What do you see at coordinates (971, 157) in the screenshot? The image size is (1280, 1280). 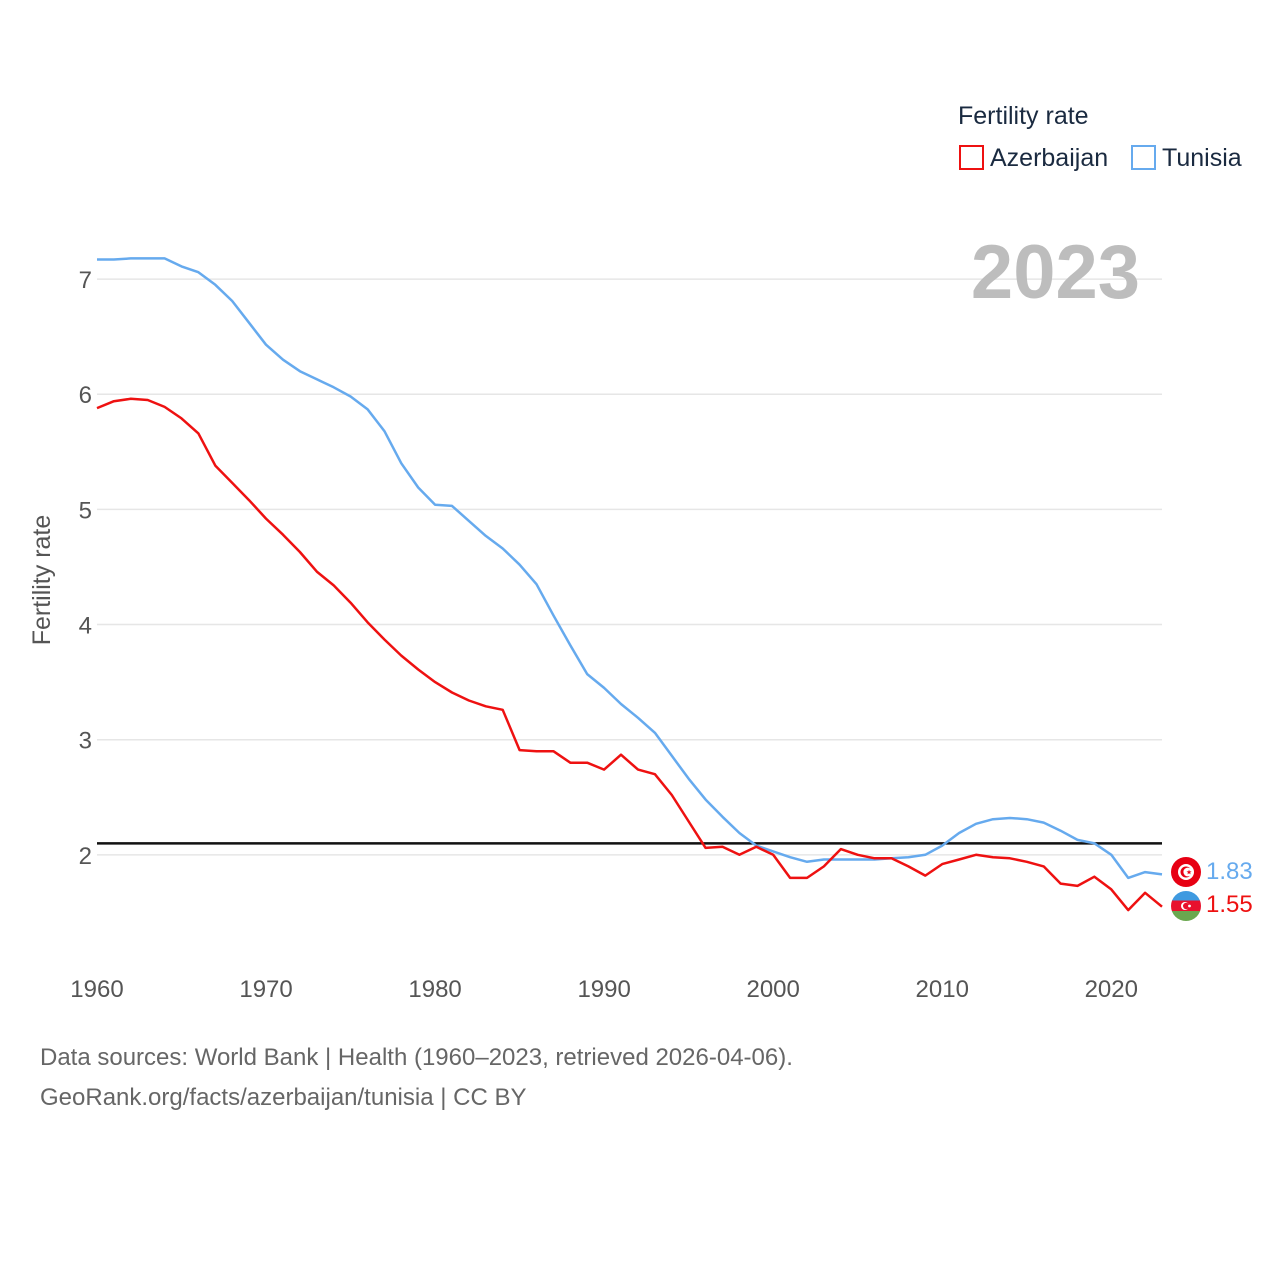 I see `legend-swatch-azerbaijan` at bounding box center [971, 157].